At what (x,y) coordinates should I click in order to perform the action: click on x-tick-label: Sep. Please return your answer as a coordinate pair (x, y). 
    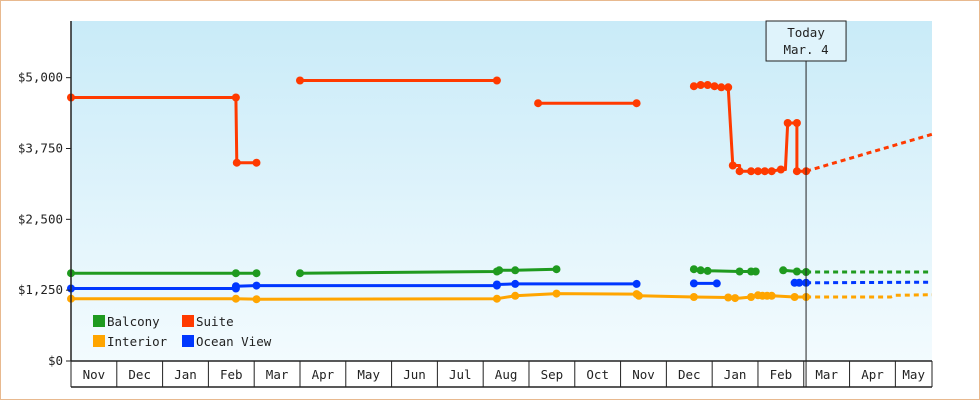
    Looking at the image, I should click on (552, 374).